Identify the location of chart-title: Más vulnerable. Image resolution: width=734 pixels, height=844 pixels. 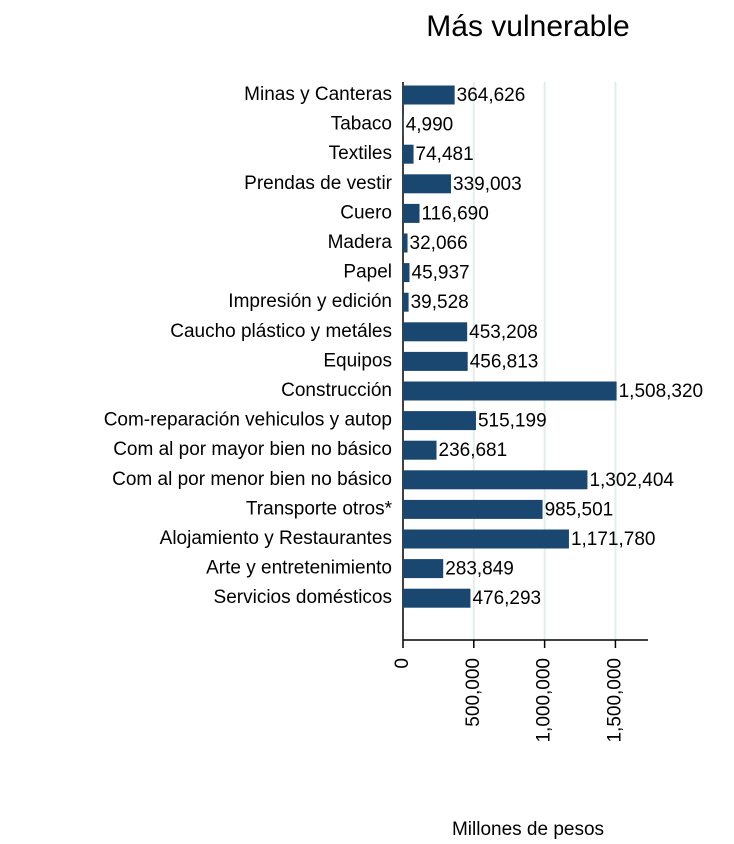
(527, 26).